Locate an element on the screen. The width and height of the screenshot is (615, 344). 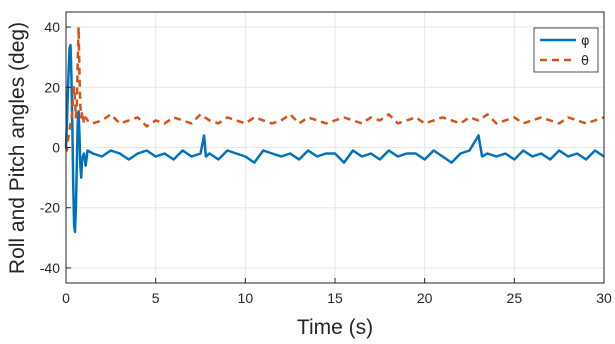
y-tick-label: -20 is located at coordinates (50, 208).